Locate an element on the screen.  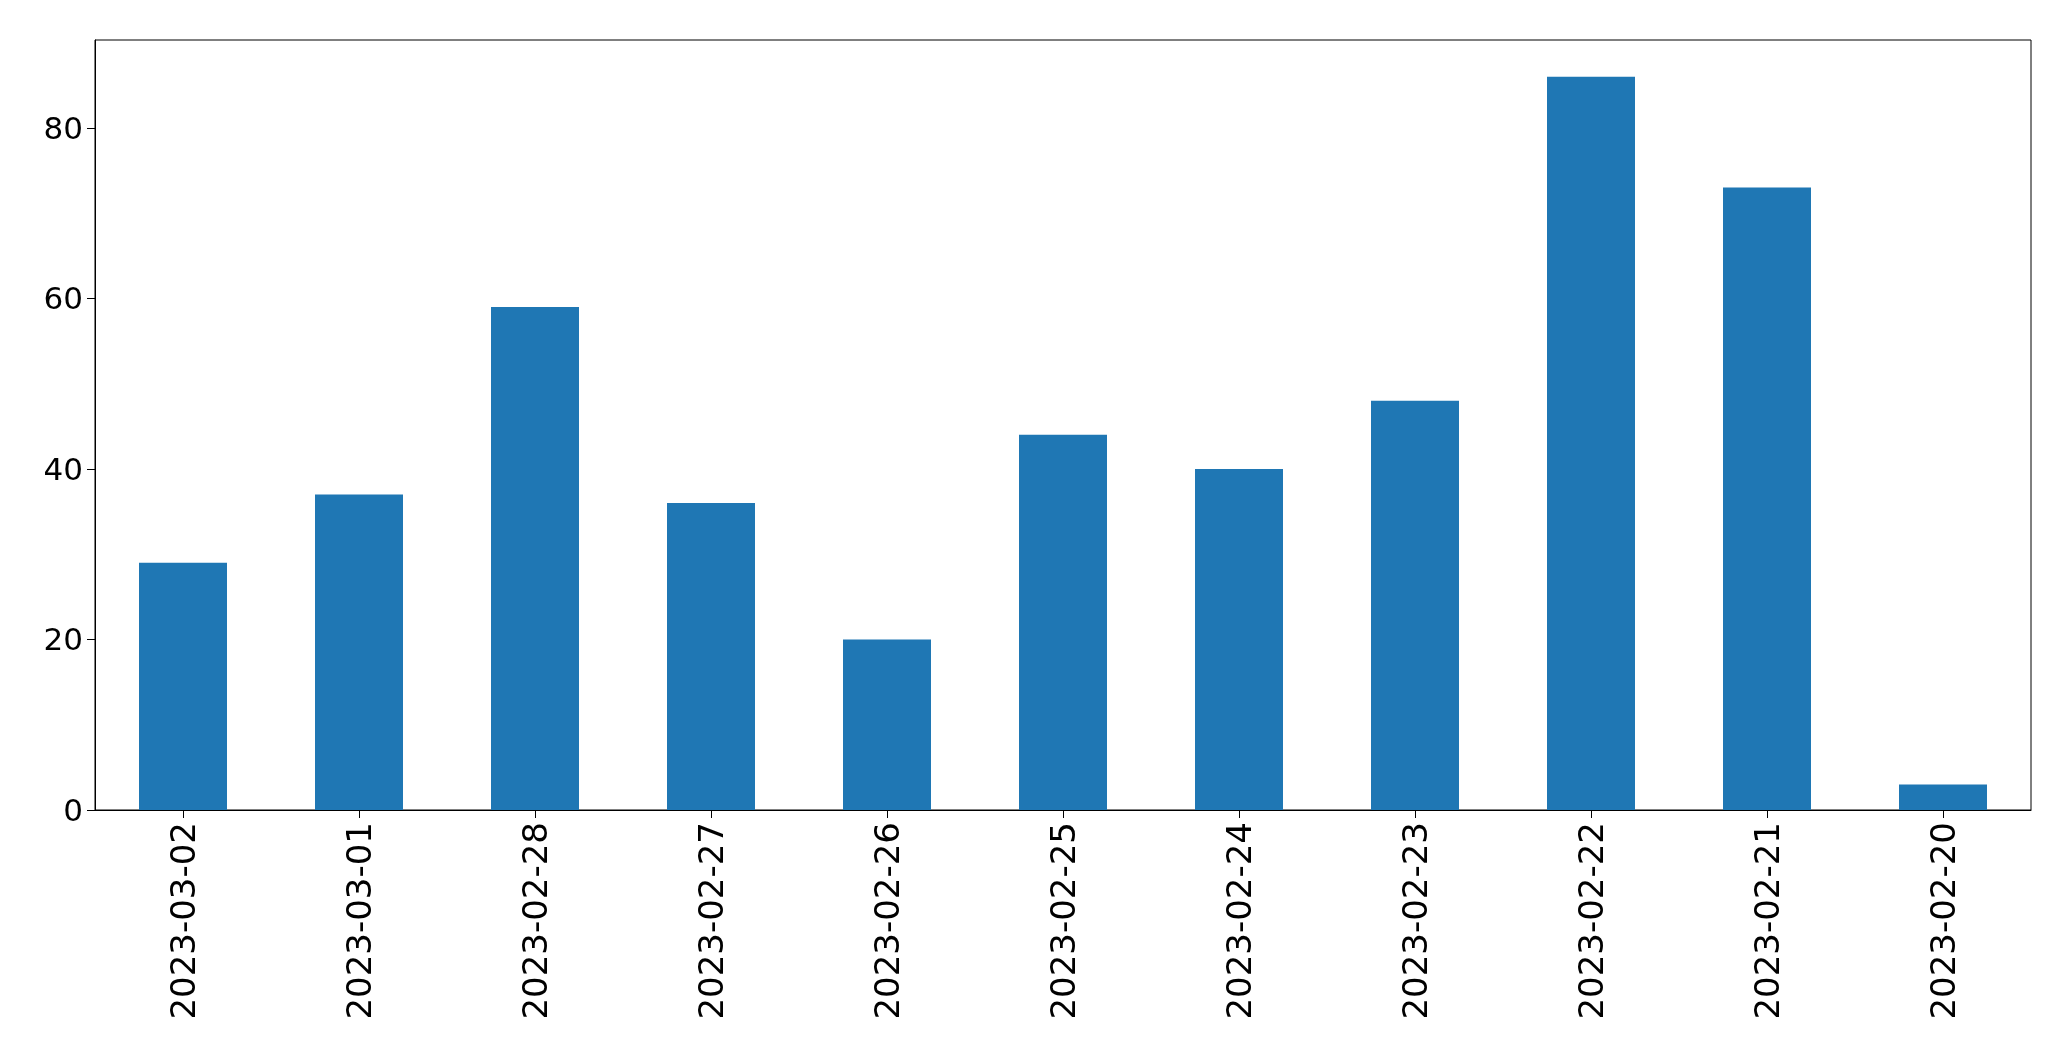
y-tick-label: 80 is located at coordinates (63, 127).